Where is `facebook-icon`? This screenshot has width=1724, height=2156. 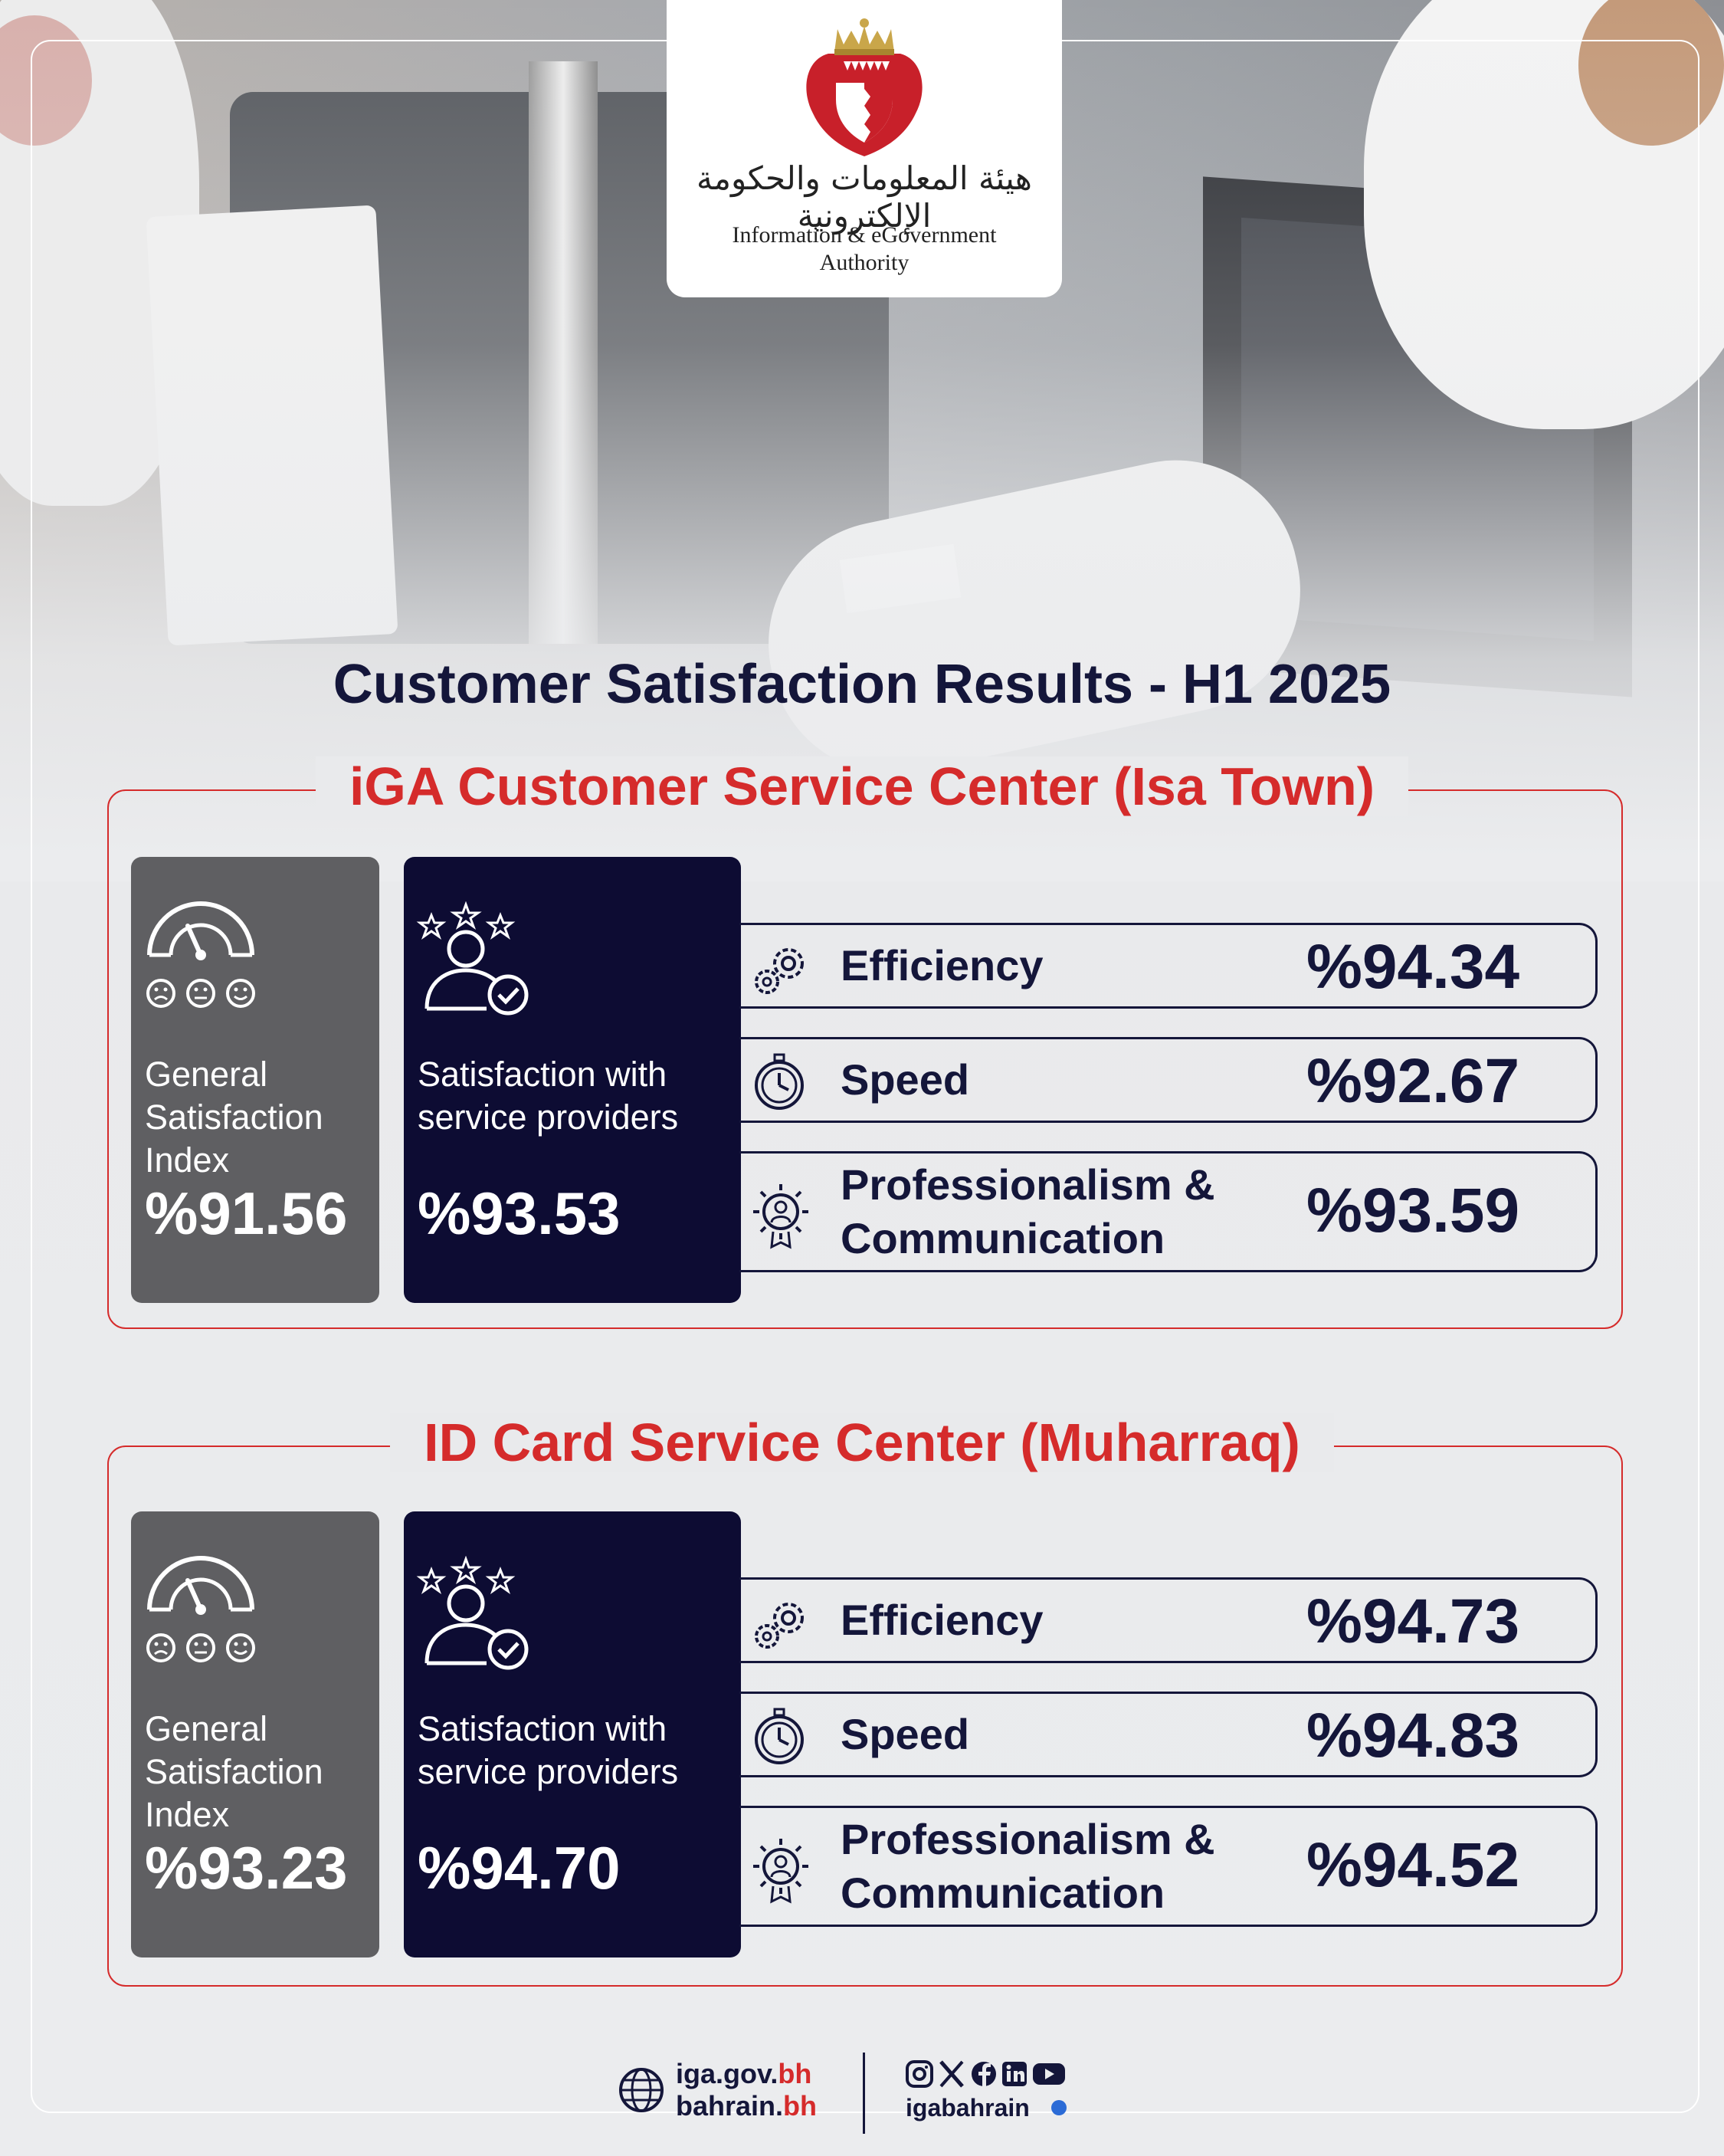 facebook-icon is located at coordinates (984, 2074).